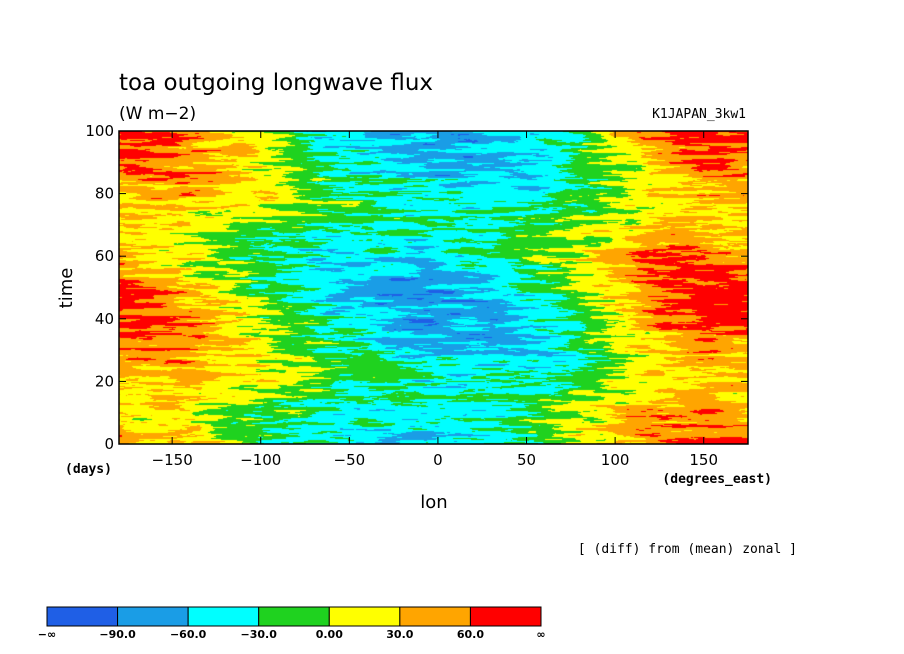 The image size is (904, 654). What do you see at coordinates (526, 460) in the screenshot?
I see `x-tick-label: 50` at bounding box center [526, 460].